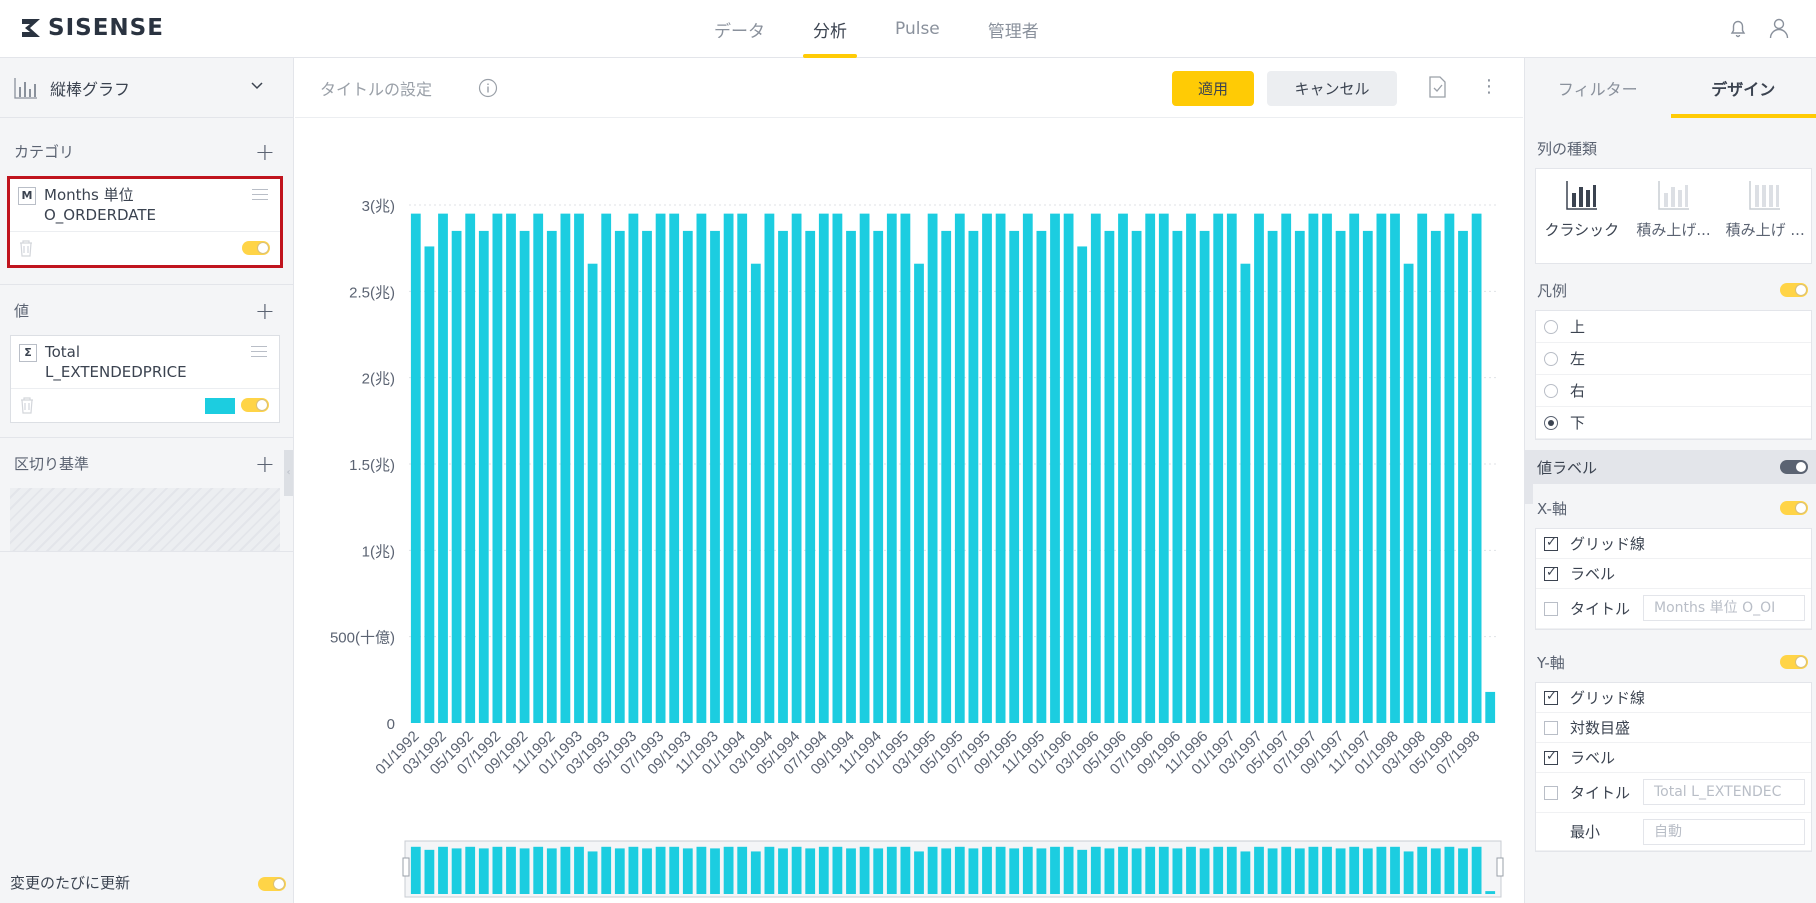  What do you see at coordinates (256, 248) in the screenshot?
I see `category-toggle` at bounding box center [256, 248].